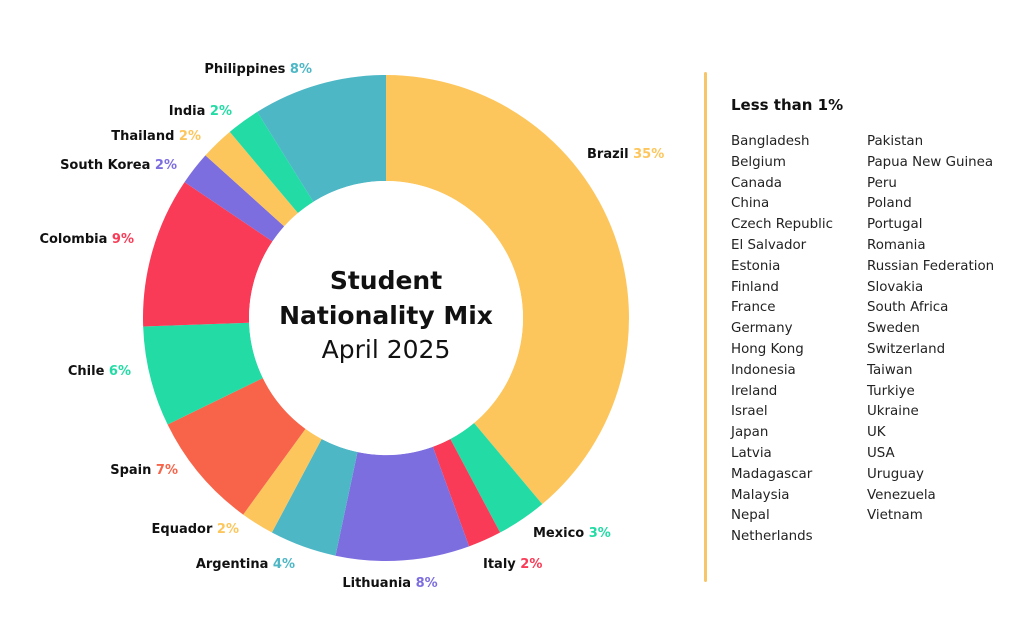 Image resolution: width=1024 pixels, height=625 pixels. Describe the element at coordinates (762, 329) in the screenshot. I see `minor-country-item: Germany` at that location.